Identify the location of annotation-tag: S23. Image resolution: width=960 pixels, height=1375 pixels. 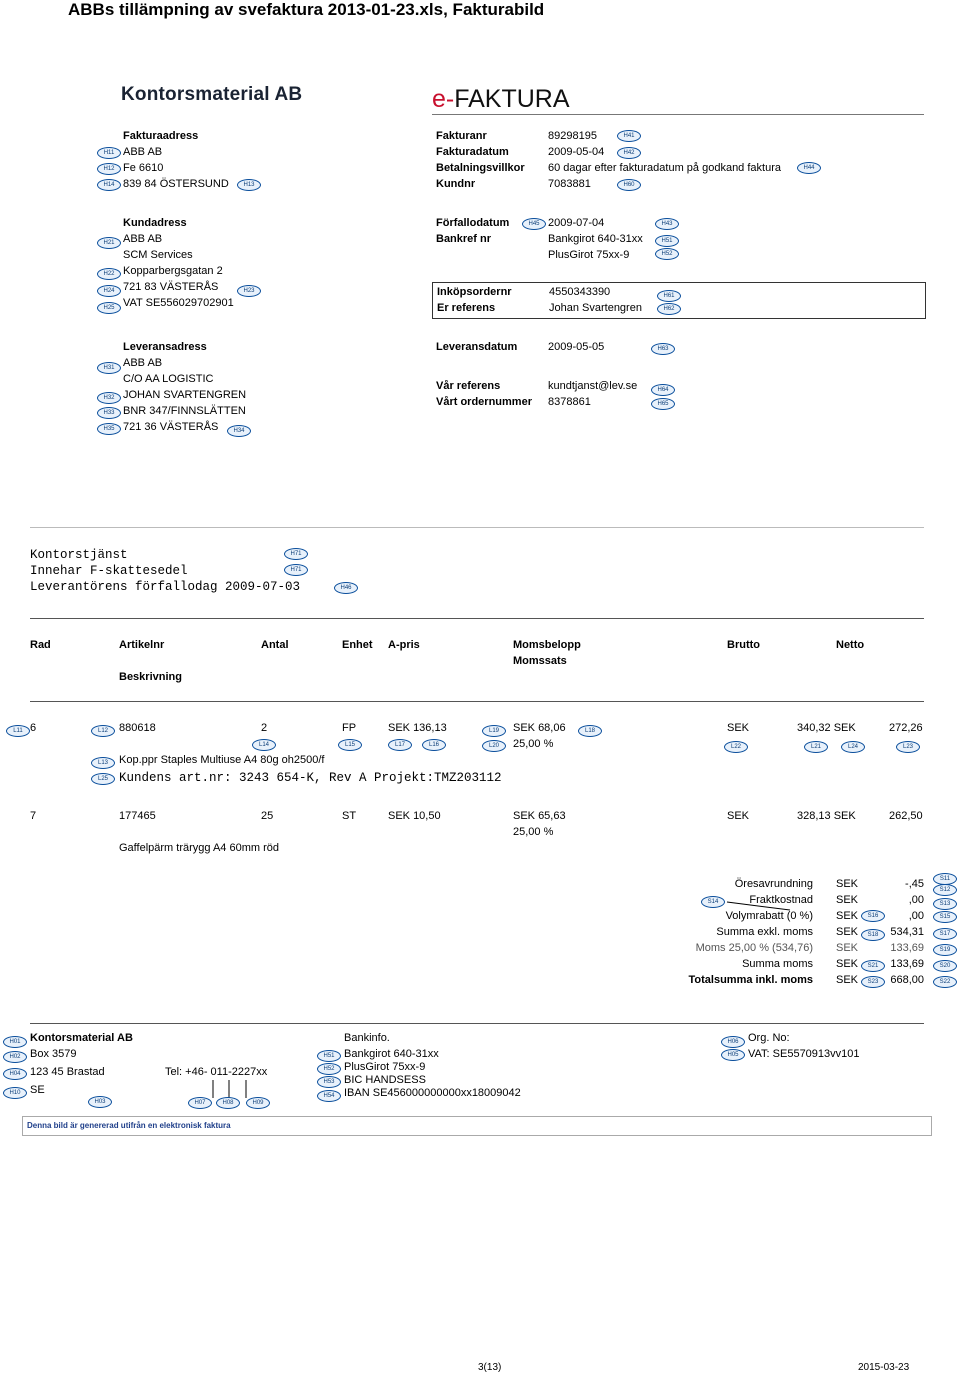
(873, 982).